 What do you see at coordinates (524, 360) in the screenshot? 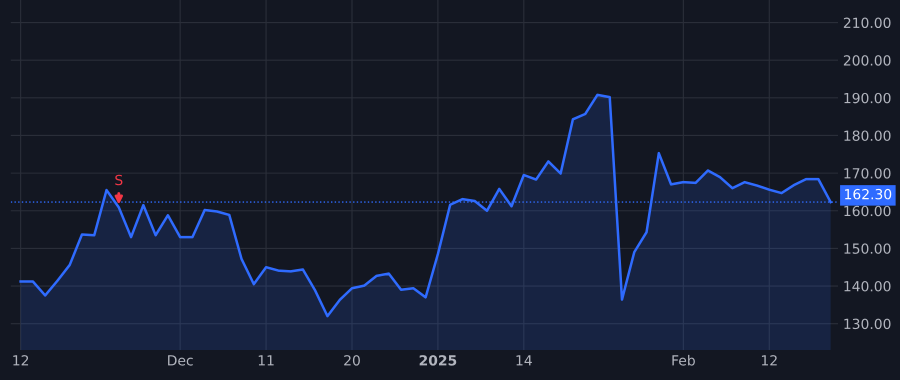
I see `x-tick-label: 14` at bounding box center [524, 360].